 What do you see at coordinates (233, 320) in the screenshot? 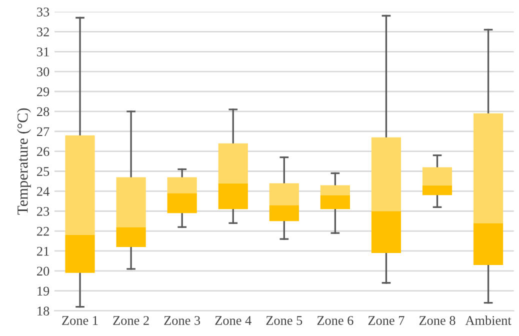
I see `x-tick-label: Zone 4` at bounding box center [233, 320].